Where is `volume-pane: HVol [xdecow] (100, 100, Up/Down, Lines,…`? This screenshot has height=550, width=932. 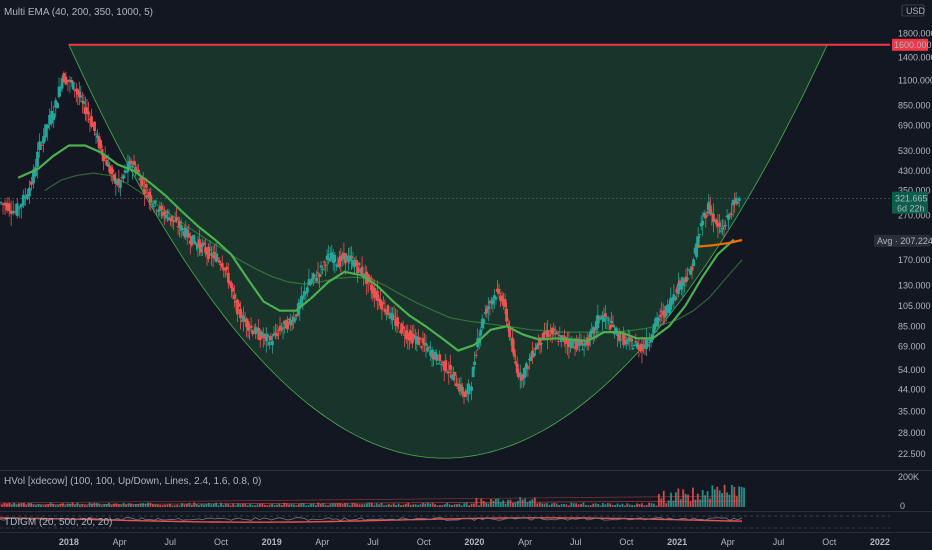
volume-pane: HVol [xdecow] (100, 100, Up/Down, Lines,… is located at coordinates (466, 491).